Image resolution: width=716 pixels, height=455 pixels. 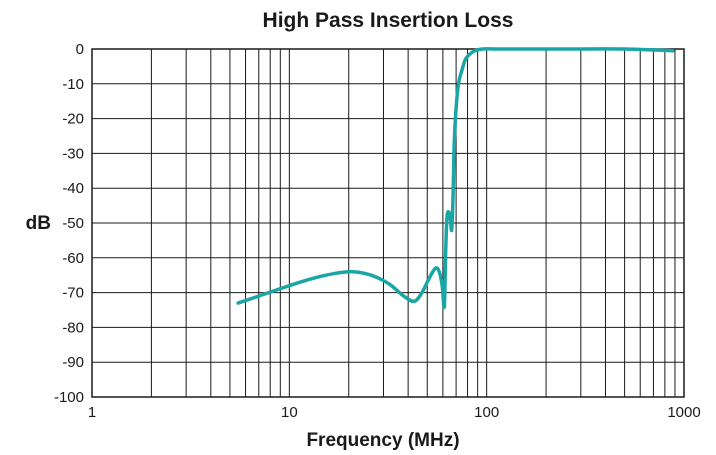 What do you see at coordinates (69, 397) in the screenshot?
I see `y-tick-label: -100` at bounding box center [69, 397].